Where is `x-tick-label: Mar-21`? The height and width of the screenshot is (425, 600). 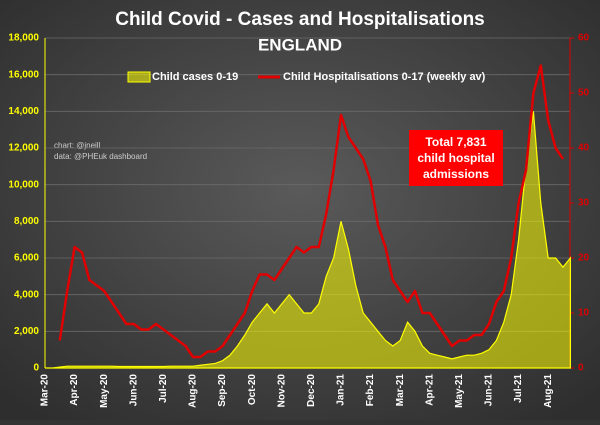 x-tick-label: Mar-21 is located at coordinates (400, 390).